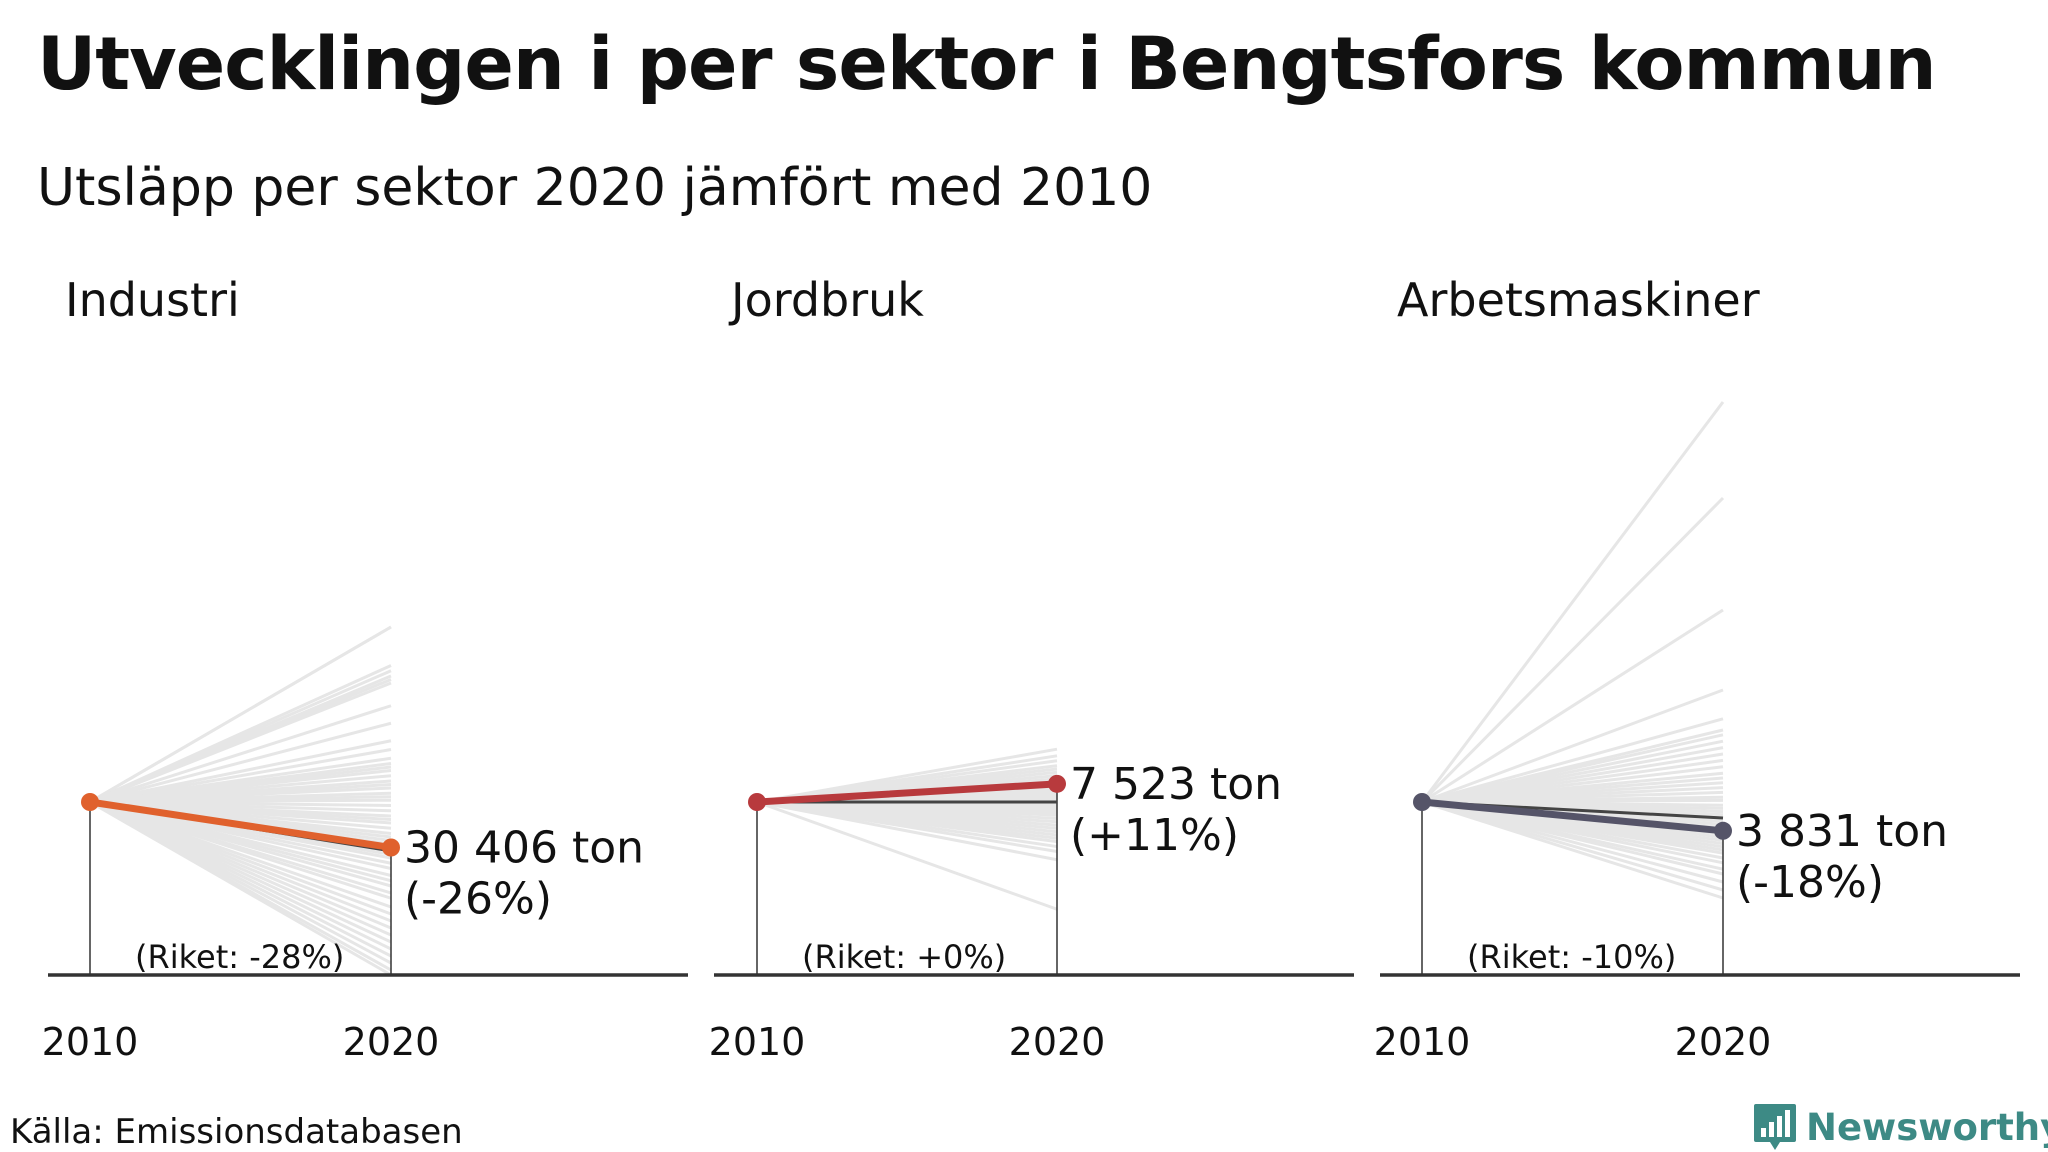 The image size is (2048, 1152). Describe the element at coordinates (904, 957) in the screenshot. I see `national-label: (Riket: +0%)` at that location.